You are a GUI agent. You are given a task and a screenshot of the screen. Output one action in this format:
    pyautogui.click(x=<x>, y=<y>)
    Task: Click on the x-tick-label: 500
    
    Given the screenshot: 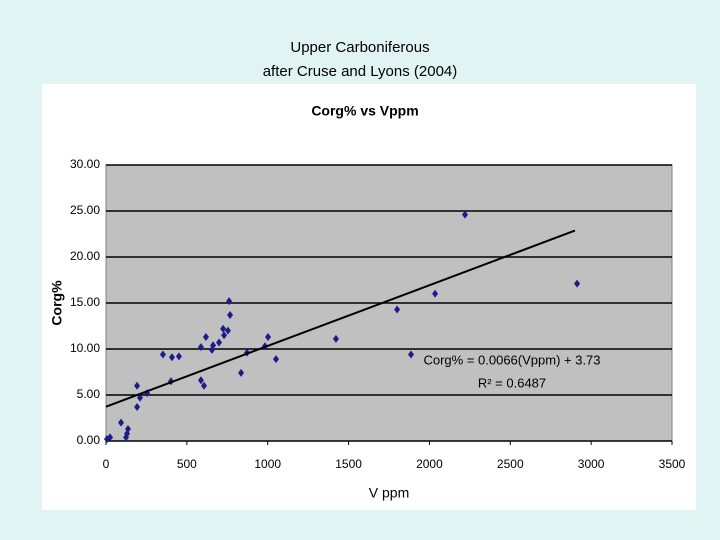 What is the action you would take?
    pyautogui.click(x=187, y=464)
    